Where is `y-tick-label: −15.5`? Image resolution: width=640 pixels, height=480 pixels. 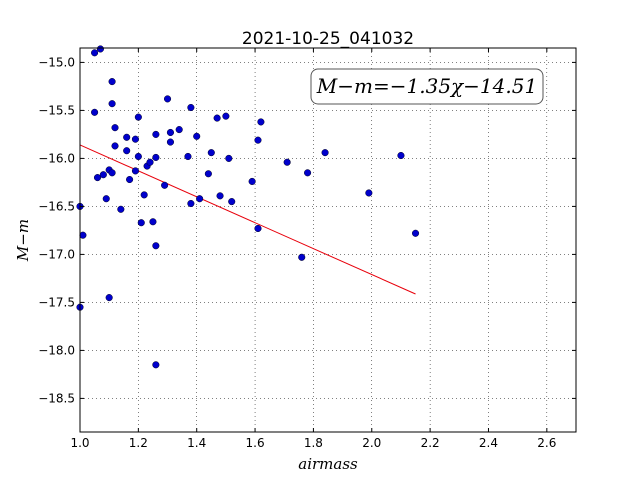
y-tick-label: −15.5 is located at coordinates (56, 110).